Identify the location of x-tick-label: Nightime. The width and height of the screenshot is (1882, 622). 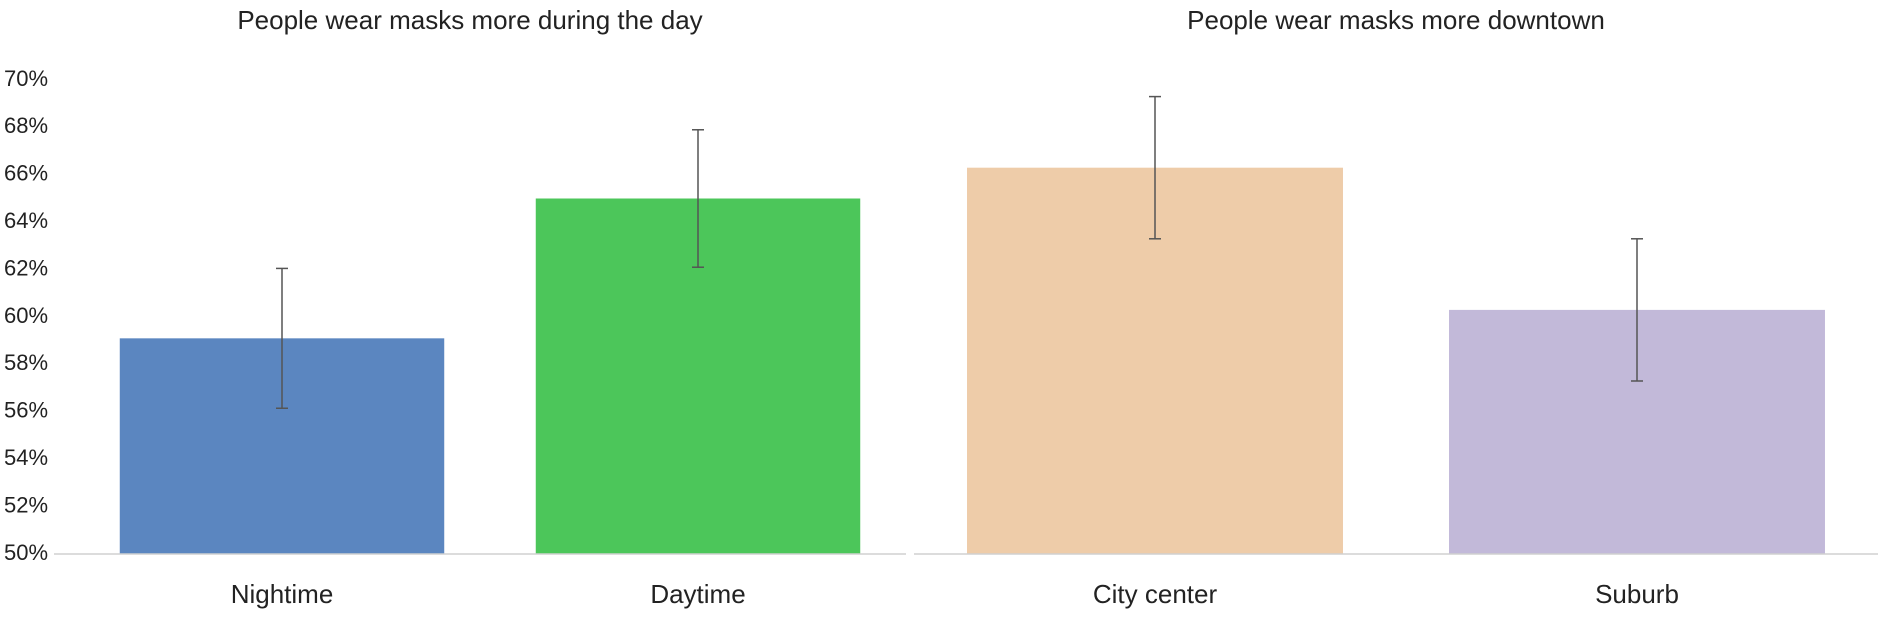
(282, 594).